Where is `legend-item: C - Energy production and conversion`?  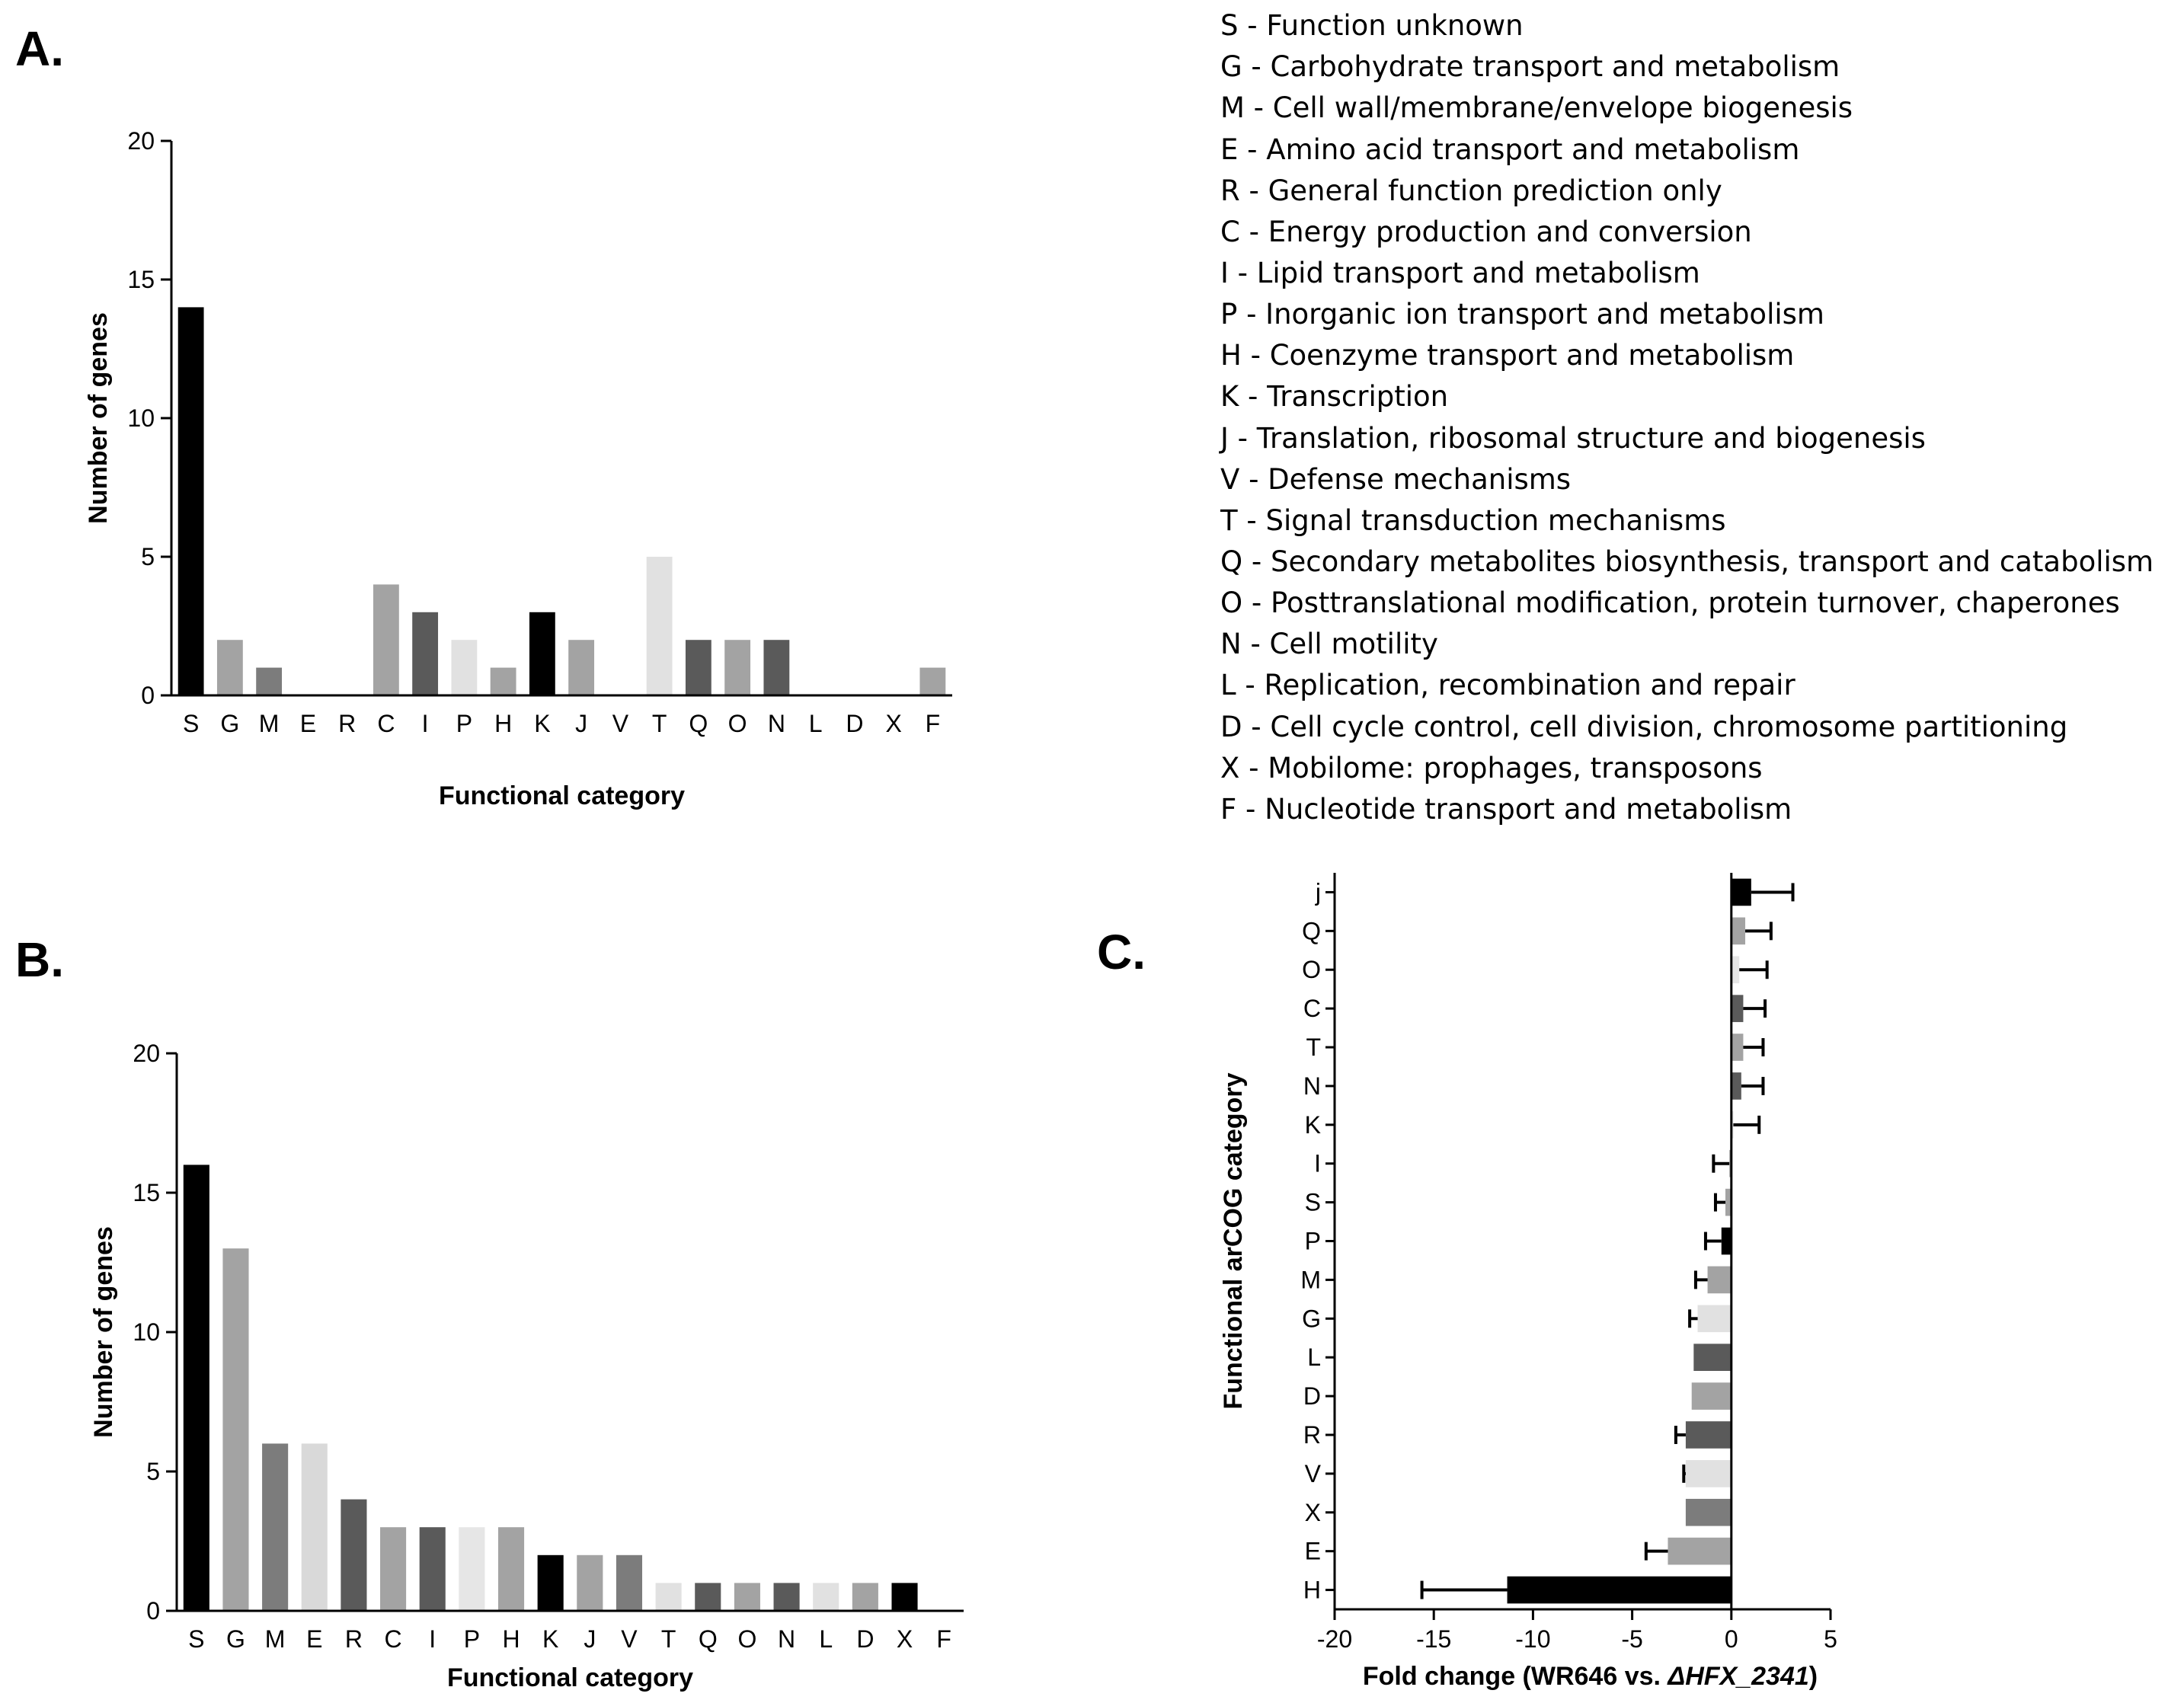
legend-item: C - Energy production and conversion is located at coordinates (1486, 232).